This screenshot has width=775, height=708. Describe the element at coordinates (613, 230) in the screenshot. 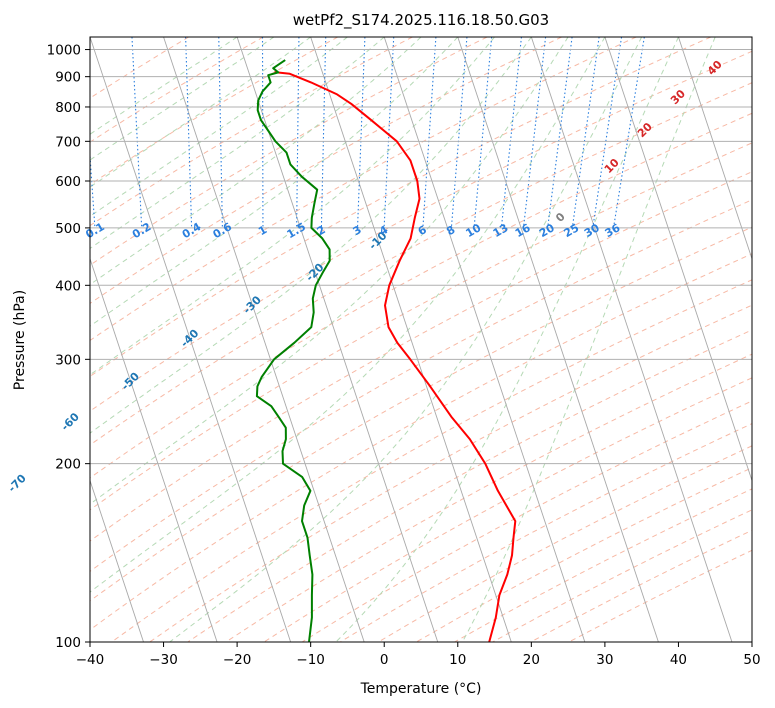

I see `mixing-ratio-label: 36` at that location.